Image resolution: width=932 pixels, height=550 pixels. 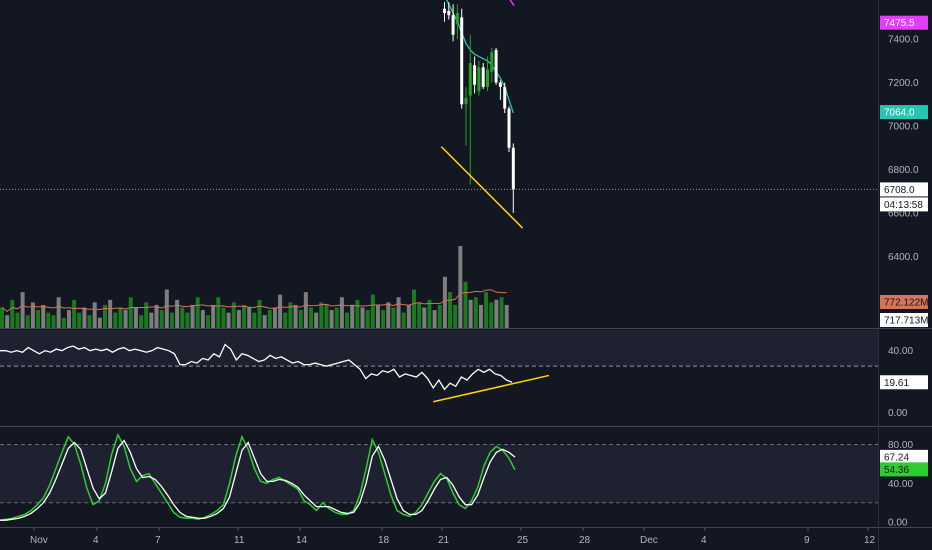 What do you see at coordinates (904, 456) in the screenshot?
I see `stoch-d-tag-bg` at bounding box center [904, 456].